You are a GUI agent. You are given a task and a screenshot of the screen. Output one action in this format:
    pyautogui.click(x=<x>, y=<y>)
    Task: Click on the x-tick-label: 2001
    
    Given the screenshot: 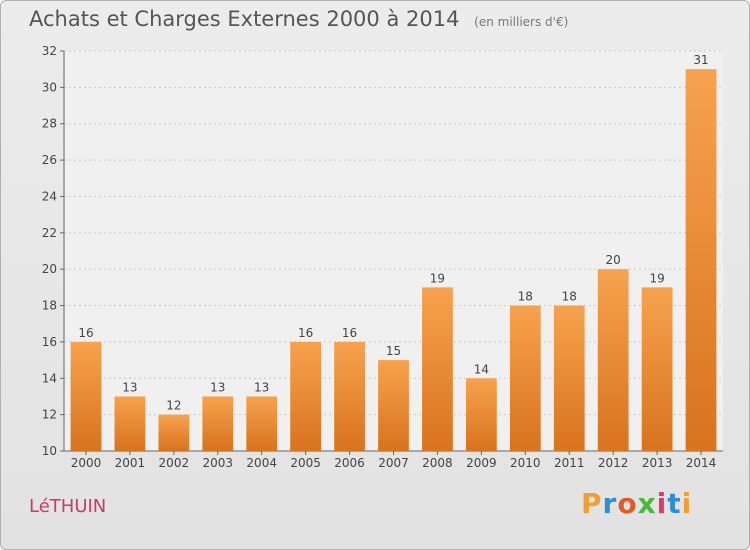 What is the action you would take?
    pyautogui.click(x=130, y=463)
    